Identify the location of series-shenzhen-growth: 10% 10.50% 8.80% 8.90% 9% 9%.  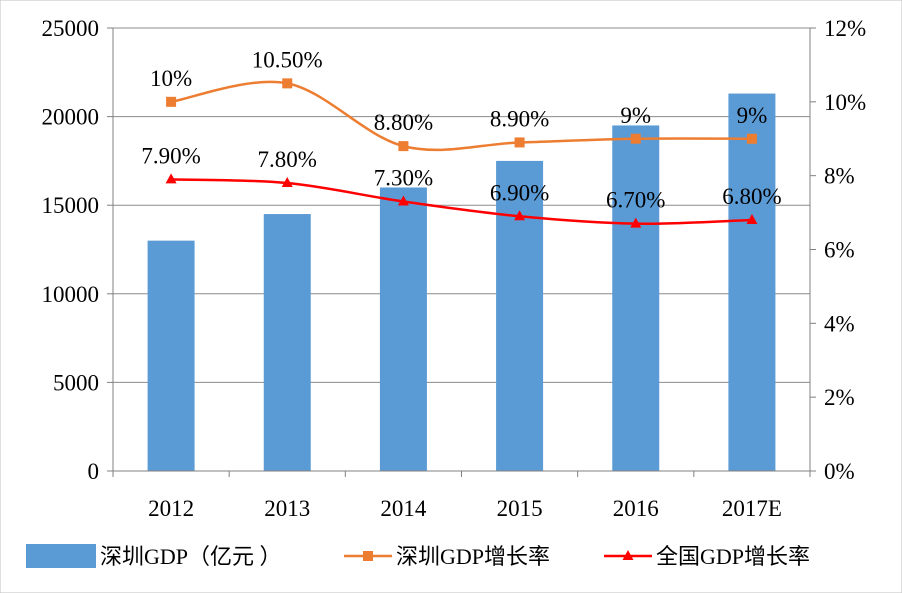
(459, 99).